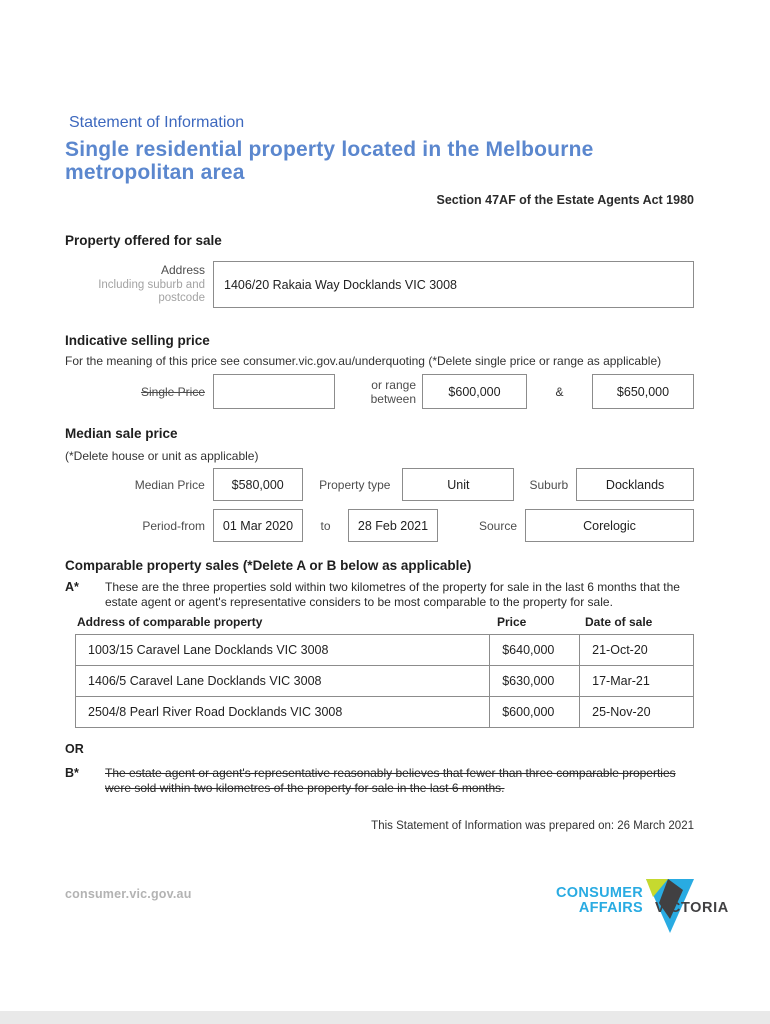  I want to click on logo-affairs-text: AFFAIRS, so click(610, 907).